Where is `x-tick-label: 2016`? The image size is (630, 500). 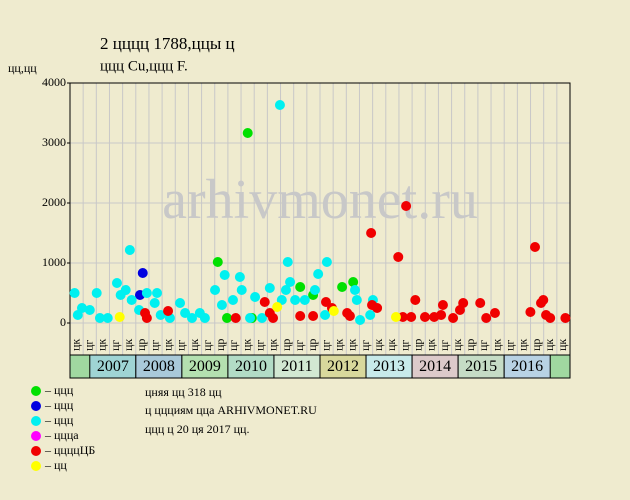 x-tick-label: 2016 is located at coordinates (527, 366).